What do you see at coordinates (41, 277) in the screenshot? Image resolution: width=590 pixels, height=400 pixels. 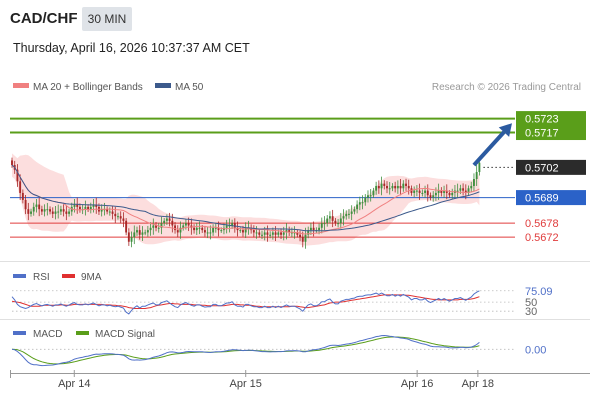 I see `rsi-legend-label: RSI` at bounding box center [41, 277].